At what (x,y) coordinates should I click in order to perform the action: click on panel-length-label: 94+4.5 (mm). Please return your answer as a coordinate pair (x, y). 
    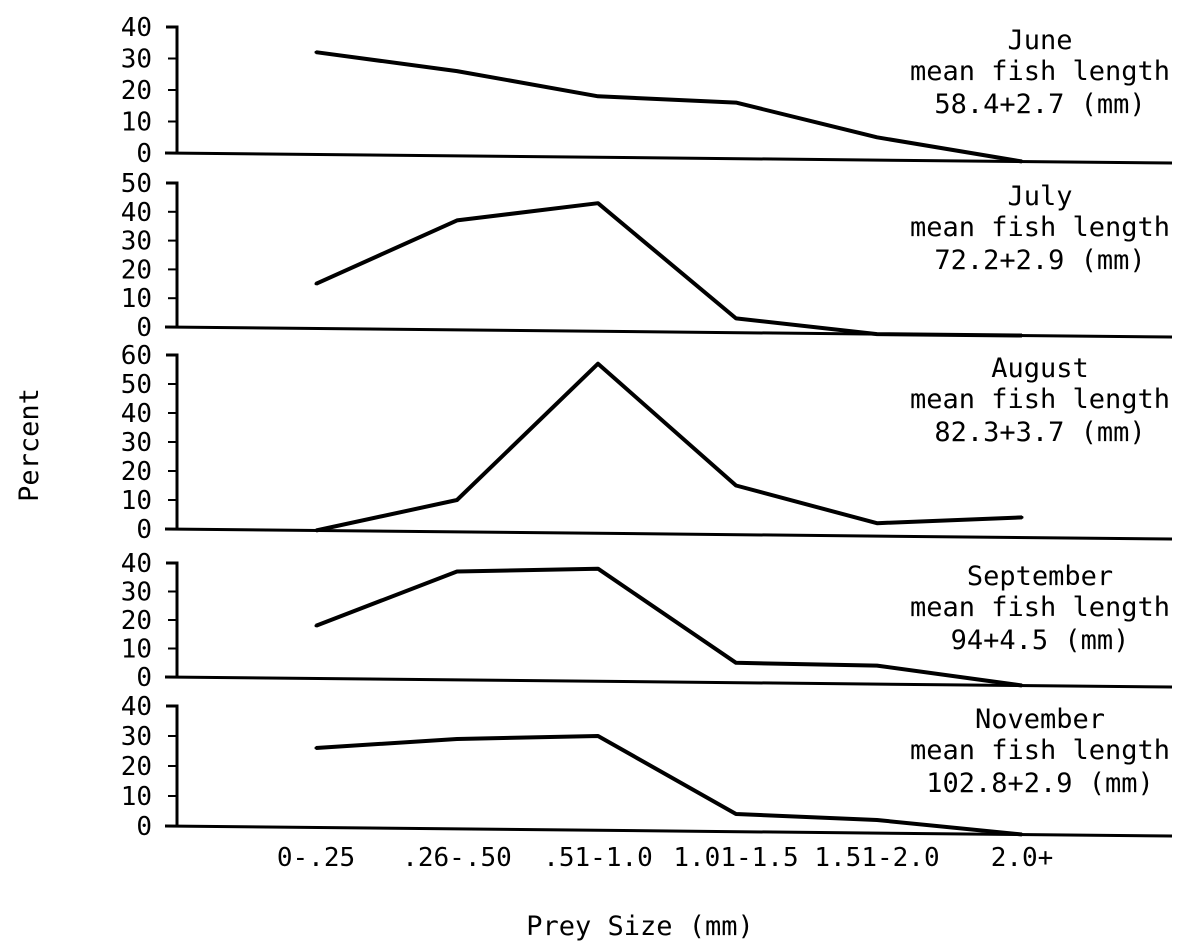
    Looking at the image, I should click on (1040, 640).